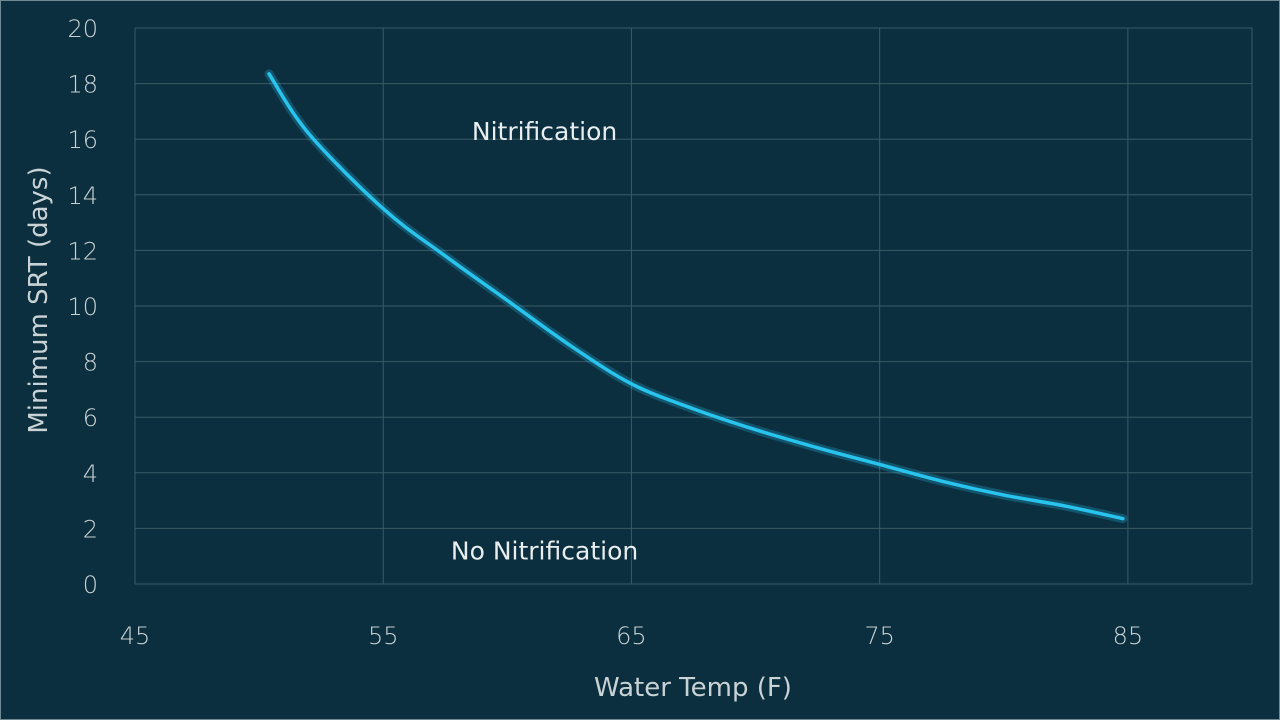 This screenshot has height=720, width=1280. What do you see at coordinates (82, 251) in the screenshot?
I see `y-tick-label: 12` at bounding box center [82, 251].